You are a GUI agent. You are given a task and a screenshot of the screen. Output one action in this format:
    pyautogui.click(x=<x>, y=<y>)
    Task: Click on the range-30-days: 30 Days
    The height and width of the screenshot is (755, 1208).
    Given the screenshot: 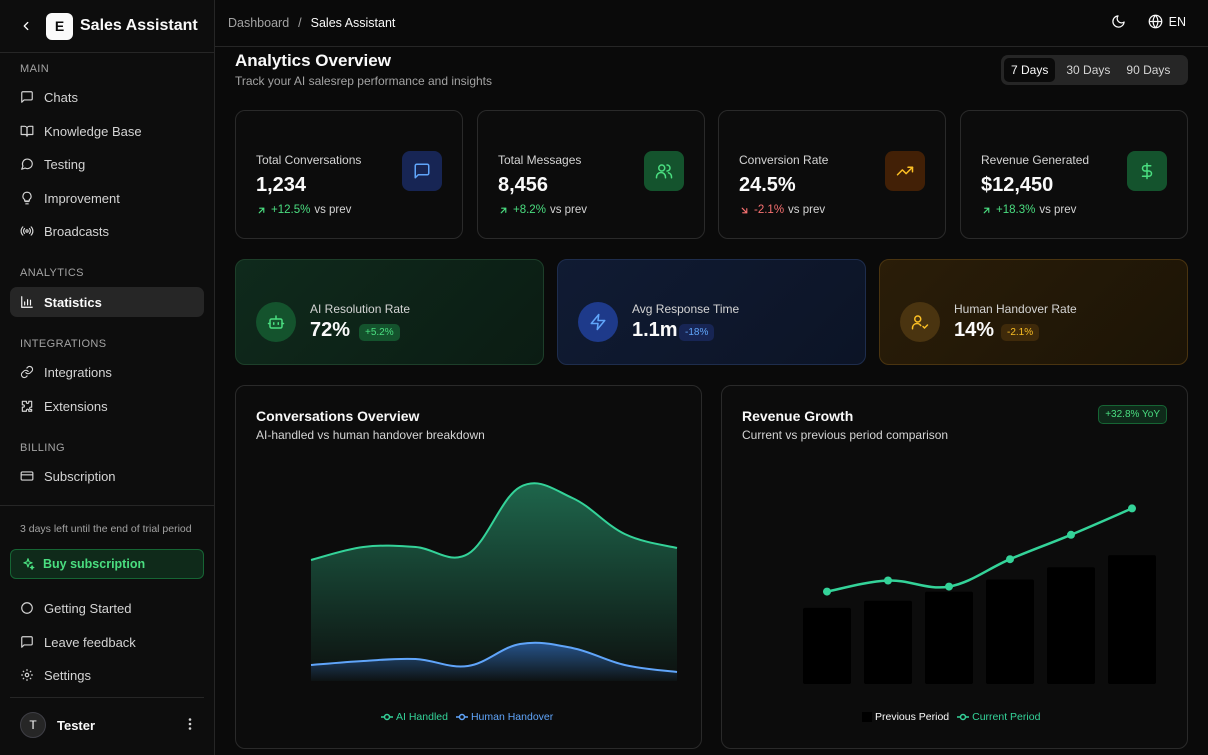 What is the action you would take?
    pyautogui.click(x=1088, y=70)
    